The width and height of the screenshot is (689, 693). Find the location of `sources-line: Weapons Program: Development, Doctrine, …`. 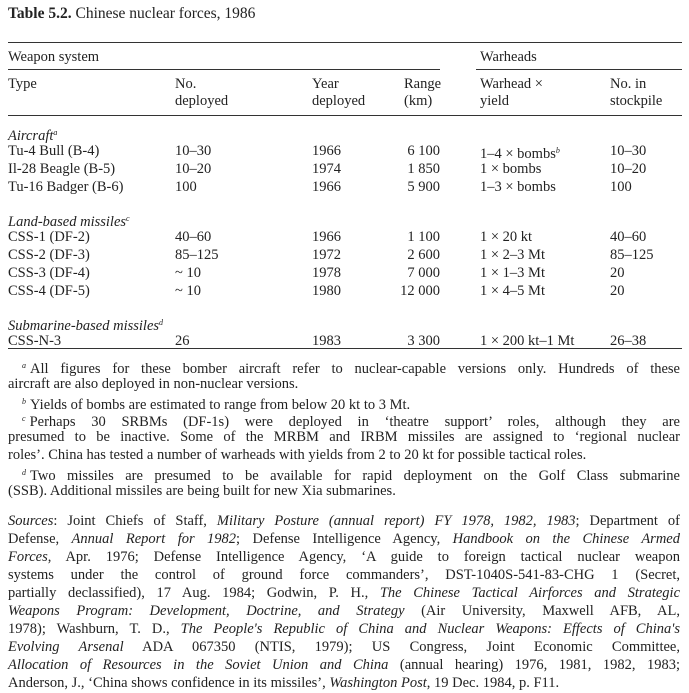

sources-line: Weapons Program: Development, Doctrine, … is located at coordinates (344, 611).